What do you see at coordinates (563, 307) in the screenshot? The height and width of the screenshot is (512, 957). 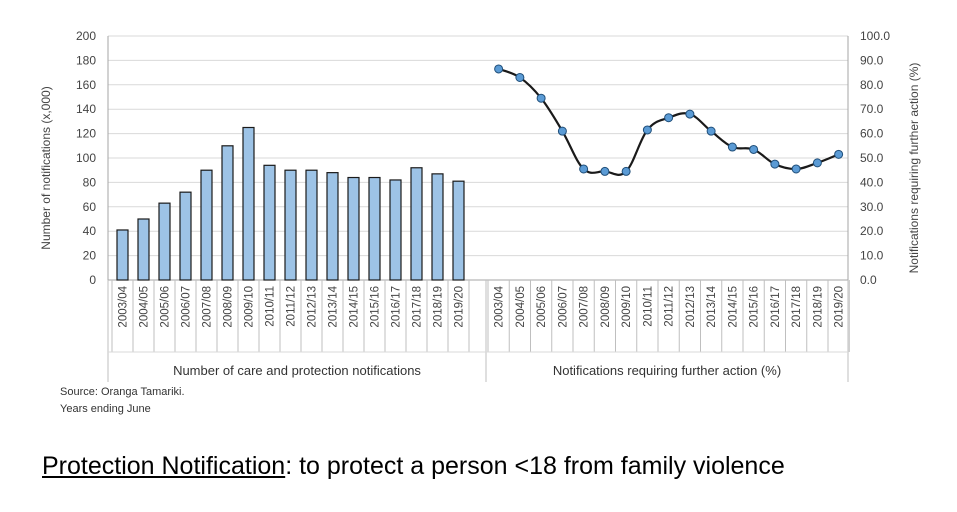 I see `line-category-label: 2006/07` at bounding box center [563, 307].